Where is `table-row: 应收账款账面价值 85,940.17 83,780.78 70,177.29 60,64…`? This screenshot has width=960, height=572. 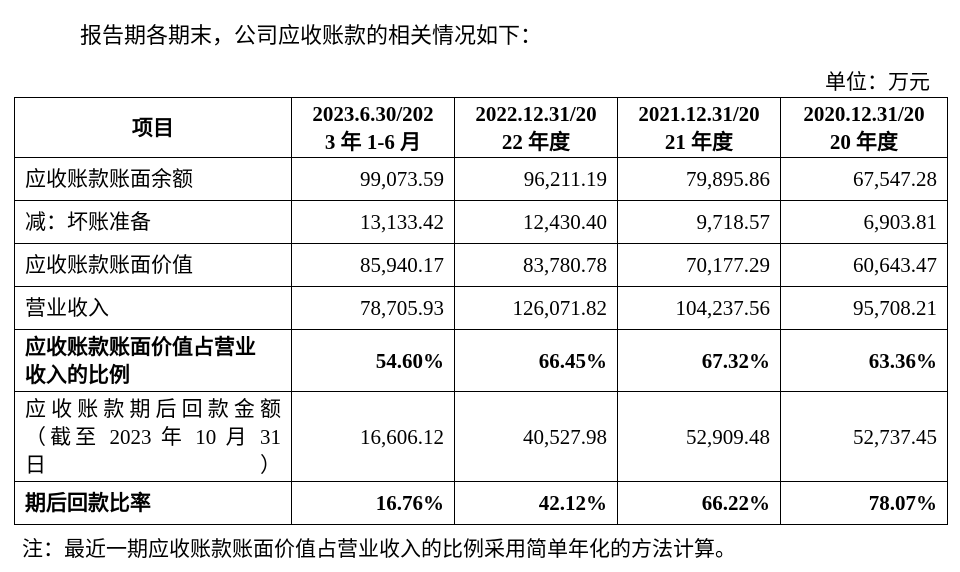
table-row: 应收账款账面价值 85,940.17 83,780.78 70,177.29 60,64… is located at coordinates (481, 265).